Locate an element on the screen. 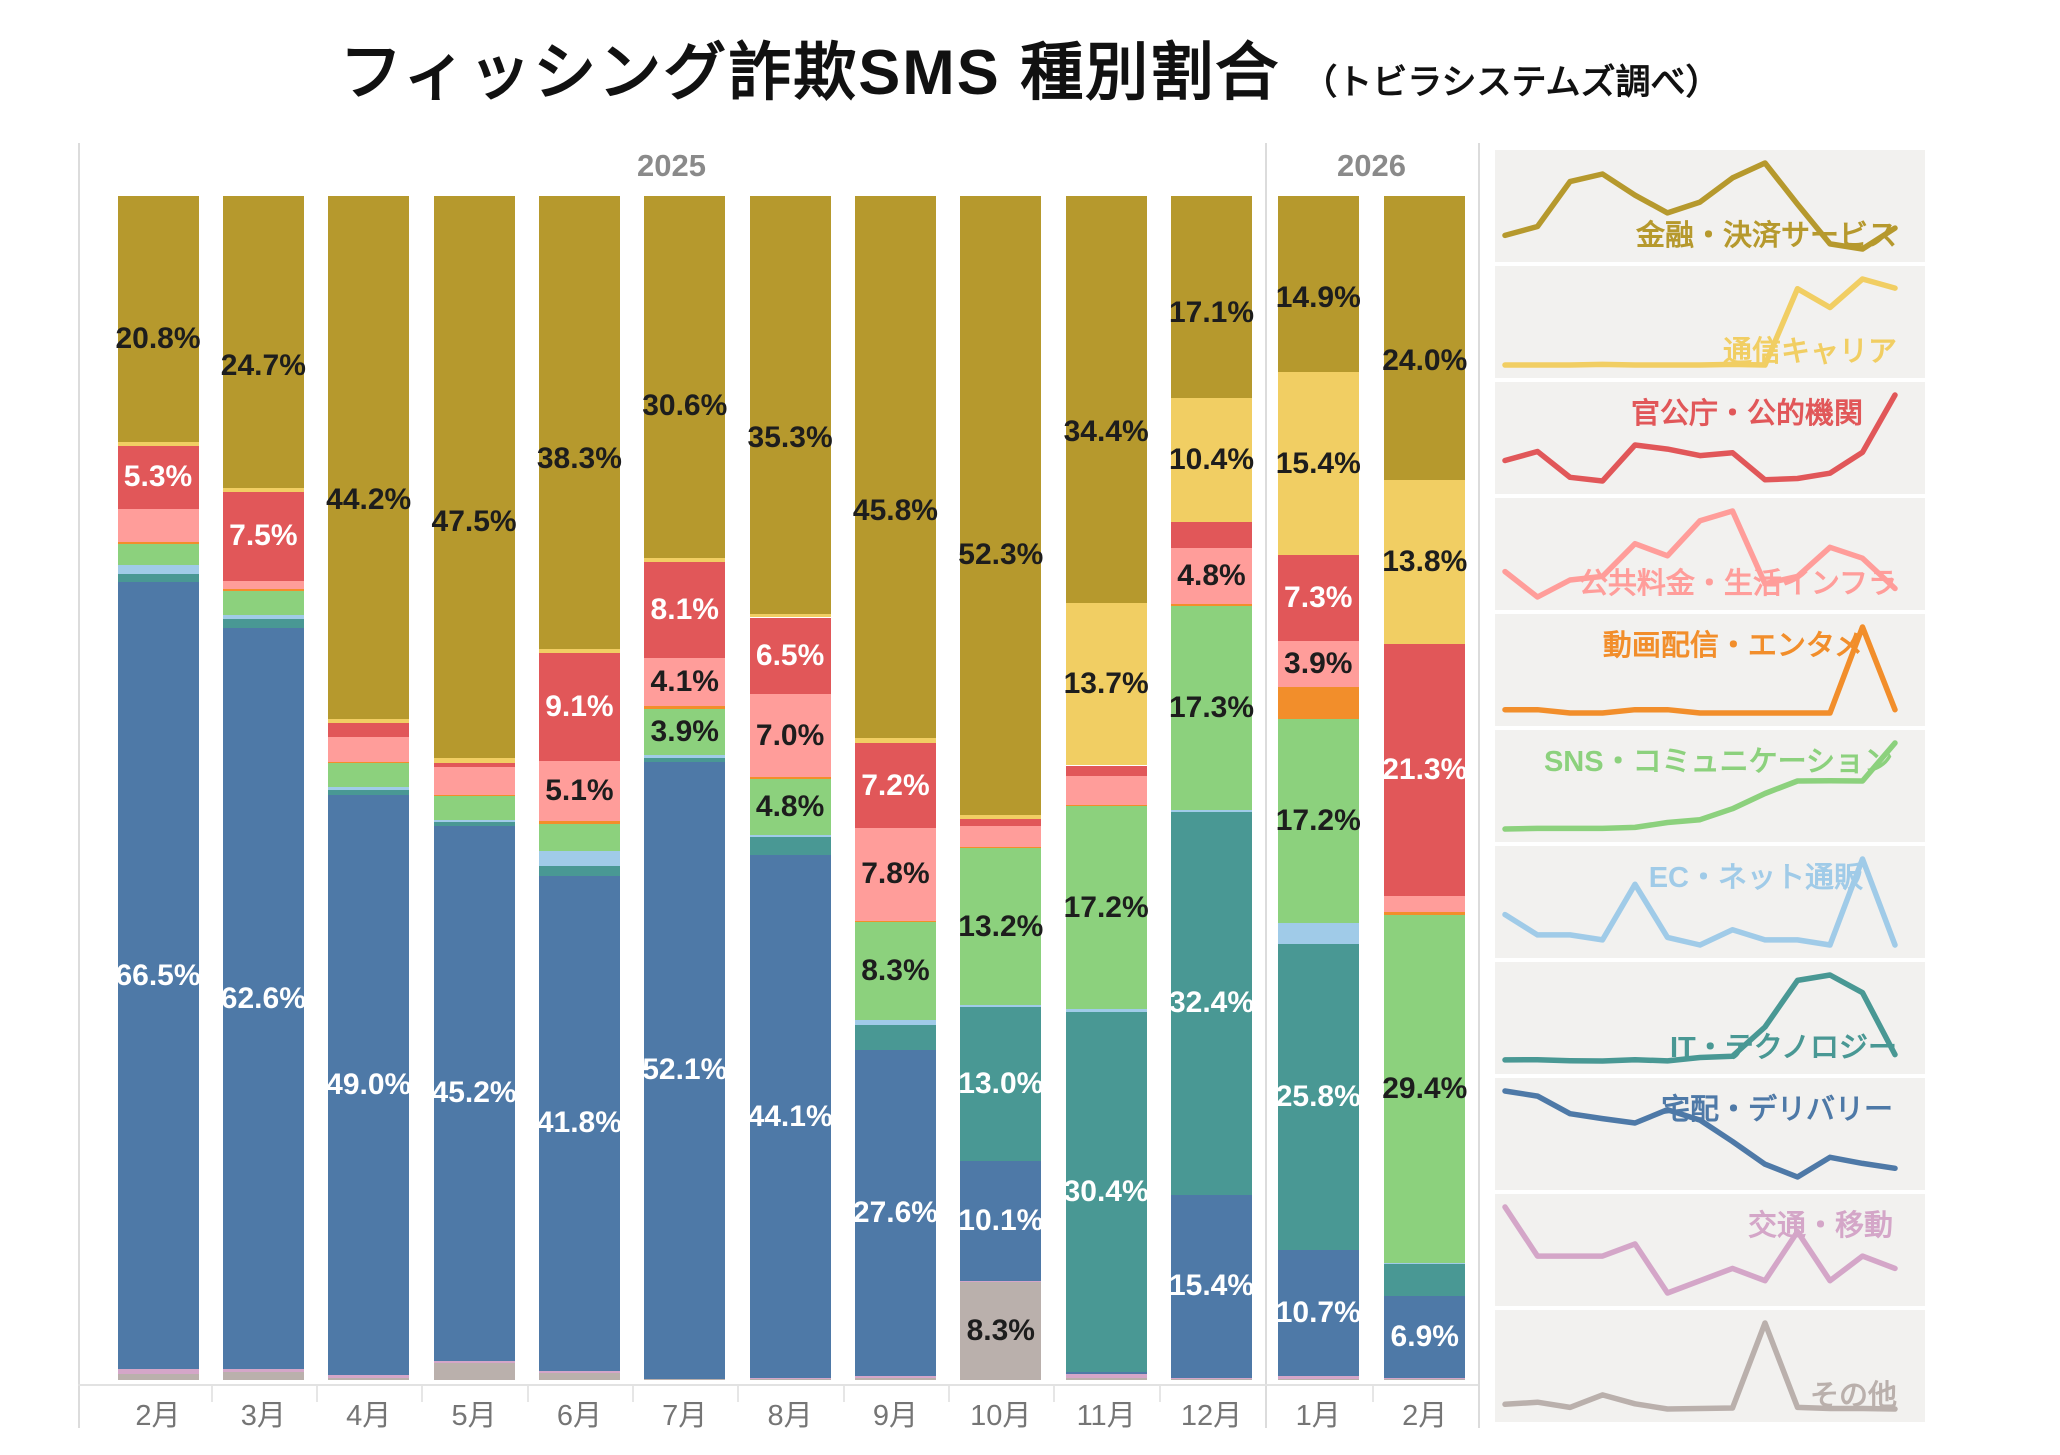 The image size is (2060, 1455). bar-segment: 34.4% is located at coordinates (1106, 400).